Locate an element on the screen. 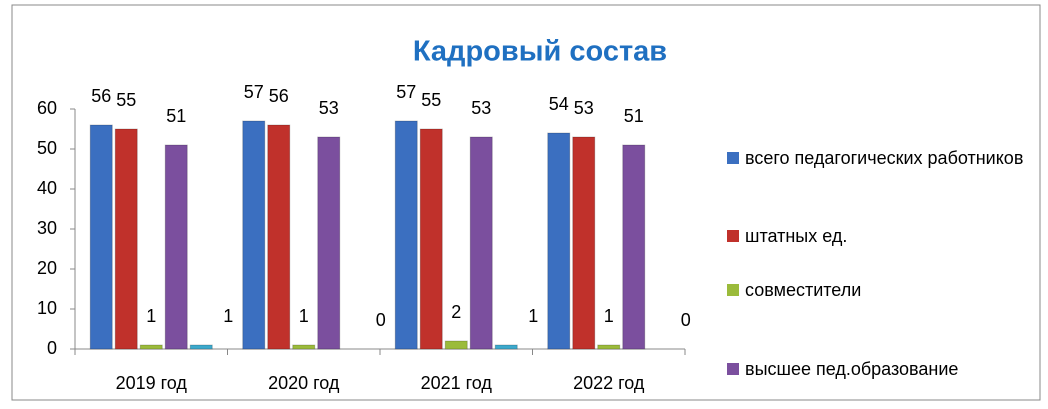 The width and height of the screenshot is (1048, 409). legend-label: всего педагогических работников is located at coordinates (884, 158).